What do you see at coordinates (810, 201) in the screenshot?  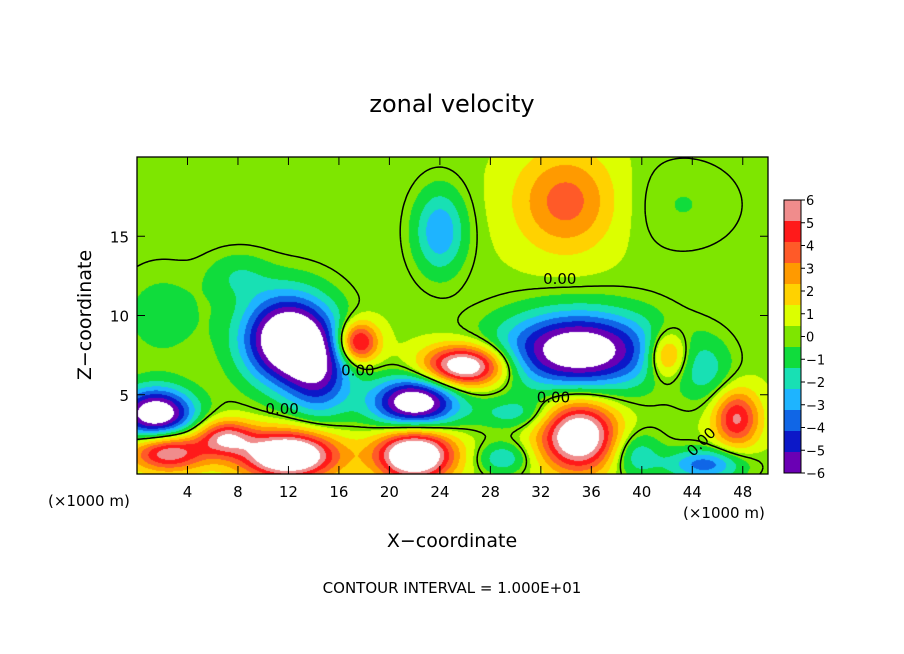 I see `colorbar-tick-label: 6` at bounding box center [810, 201].